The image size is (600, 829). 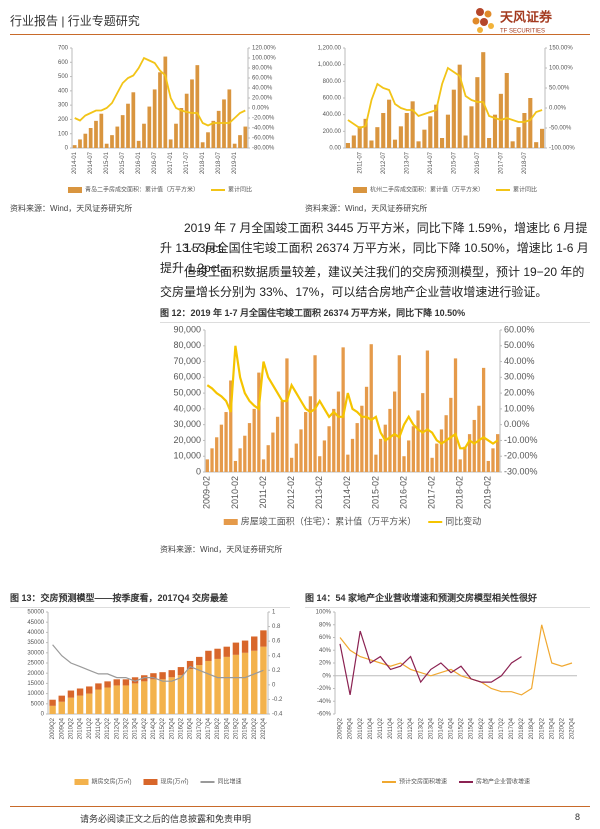 What do you see at coordinates (142, 190) in the screenshot?
I see `legend-label: 青岛二手房成交面积：累计值（万平方米）` at bounding box center [142, 190].